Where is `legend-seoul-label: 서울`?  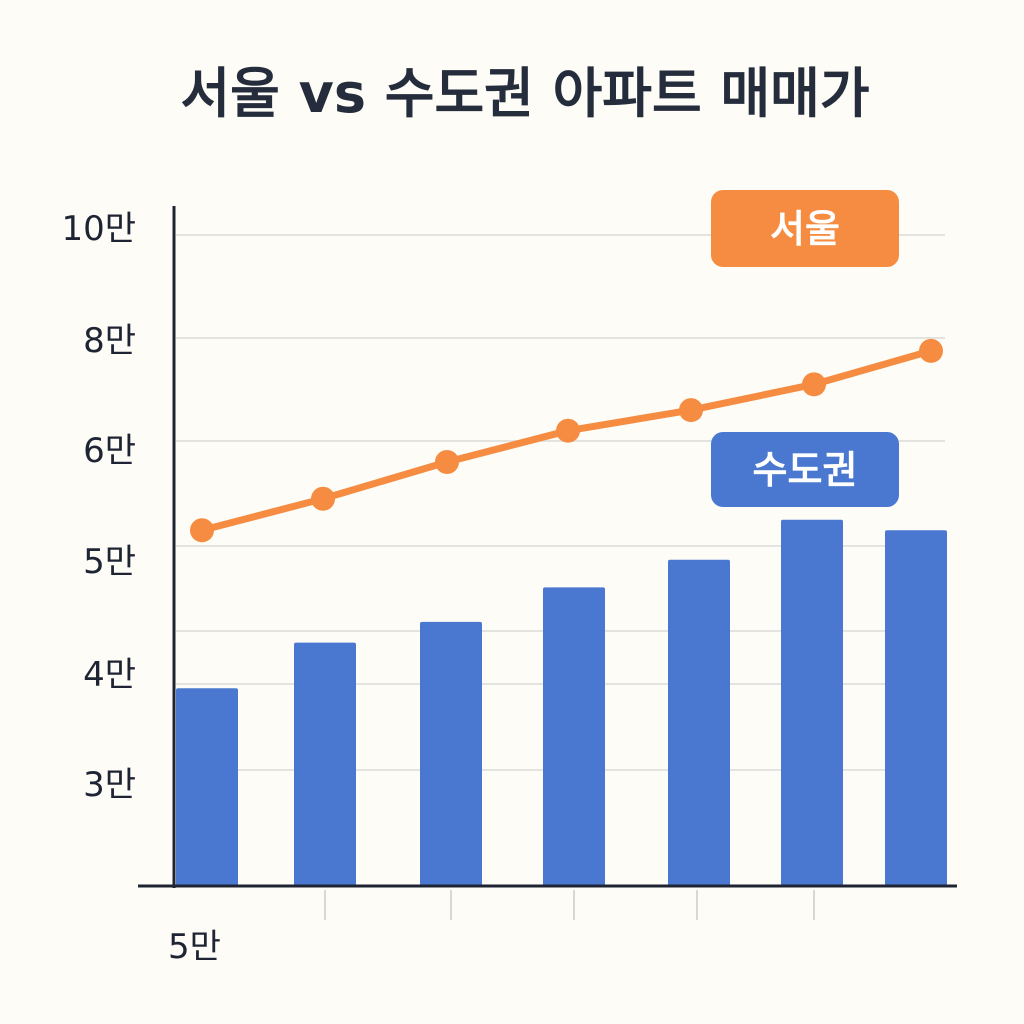
legend-seoul-label: 서울 is located at coordinates (805, 229).